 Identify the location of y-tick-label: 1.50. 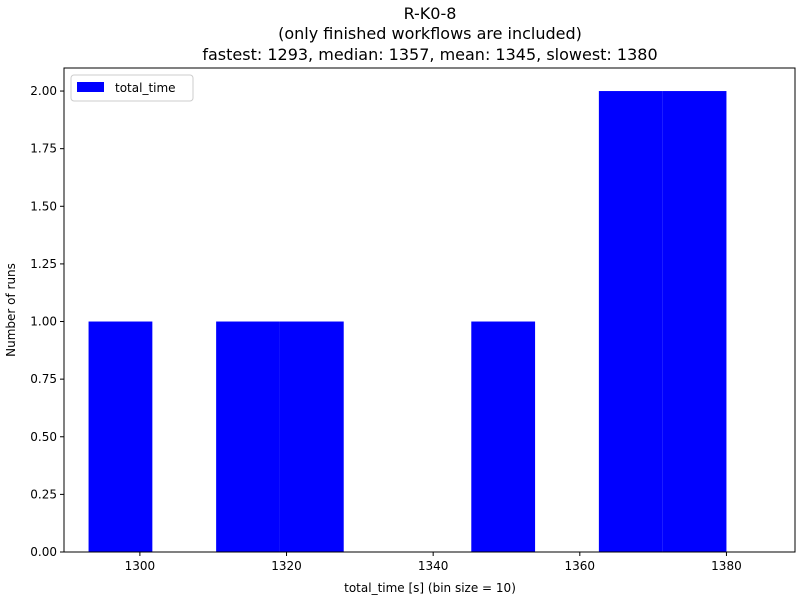
(43, 206).